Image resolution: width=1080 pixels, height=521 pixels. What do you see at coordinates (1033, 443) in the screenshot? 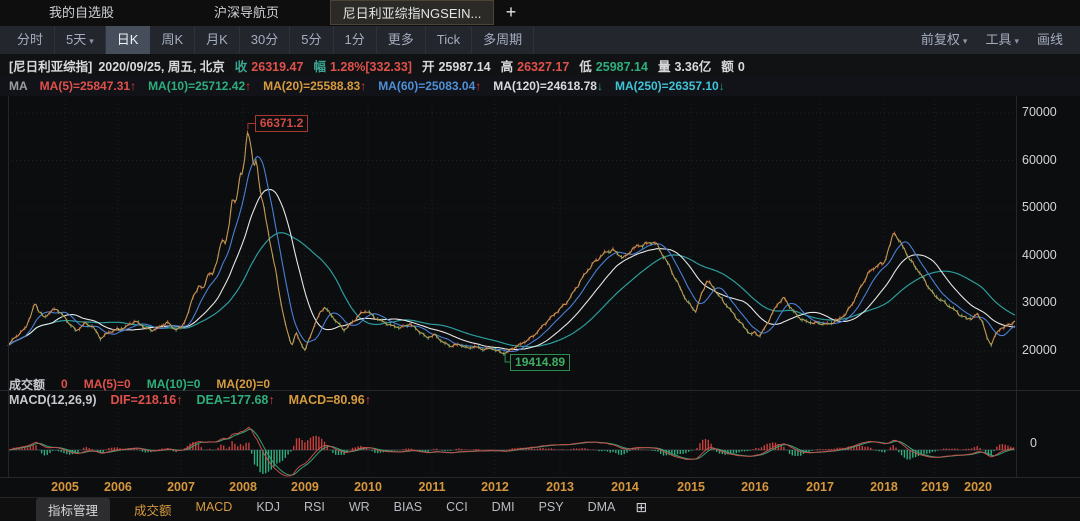
I see `macd-zero-label: 0` at bounding box center [1033, 443].